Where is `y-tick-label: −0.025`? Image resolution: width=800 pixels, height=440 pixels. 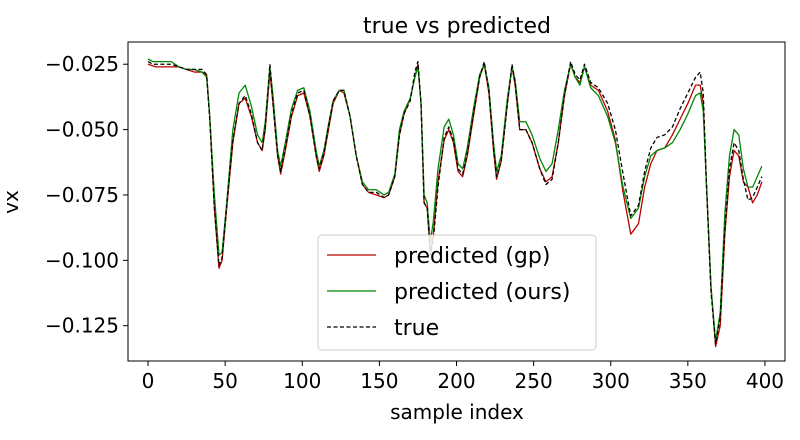
y-tick-label: −0.025 is located at coordinates (82, 64).